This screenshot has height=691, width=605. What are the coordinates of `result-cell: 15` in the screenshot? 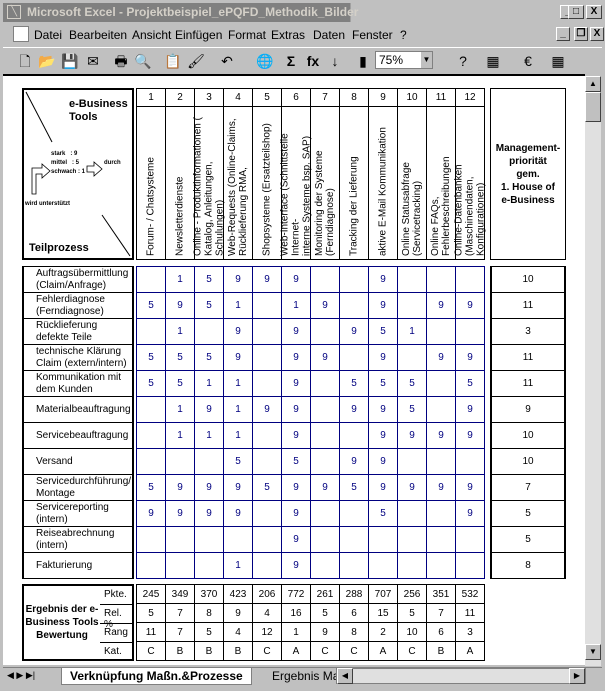 It's located at (383, 613).